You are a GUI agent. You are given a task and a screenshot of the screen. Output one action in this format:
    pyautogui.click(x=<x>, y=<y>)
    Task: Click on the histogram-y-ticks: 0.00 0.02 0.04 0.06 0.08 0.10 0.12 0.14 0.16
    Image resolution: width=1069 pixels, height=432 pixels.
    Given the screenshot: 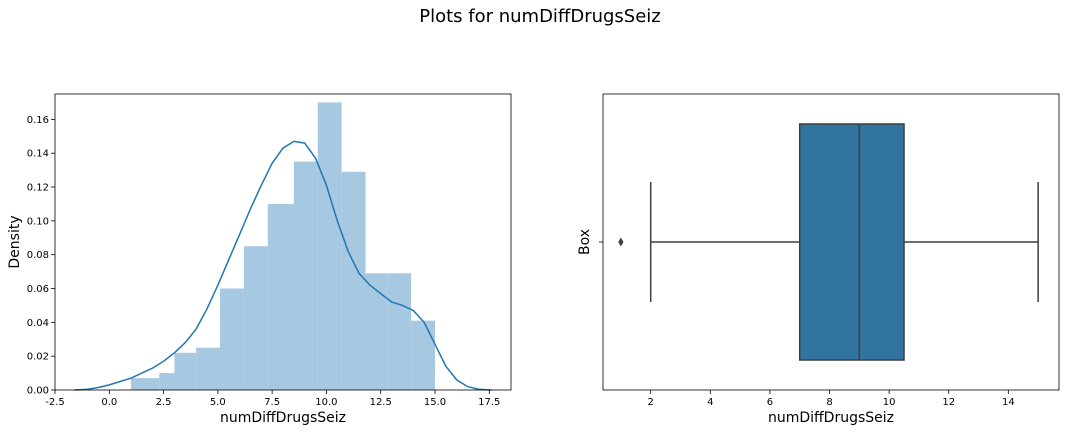 What is the action you would take?
    pyautogui.click(x=41, y=256)
    